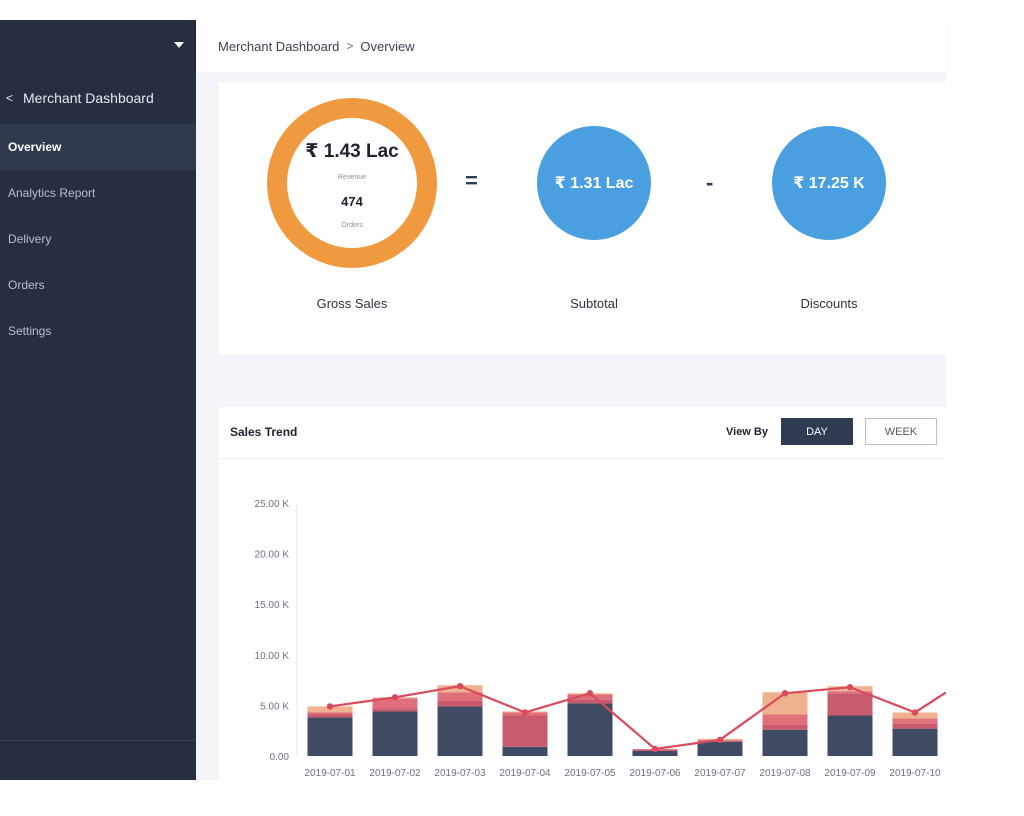 Image resolution: width=1024 pixels, height=816 pixels. What do you see at coordinates (352, 177) in the screenshot?
I see `revenue-label: Revenue` at bounding box center [352, 177].